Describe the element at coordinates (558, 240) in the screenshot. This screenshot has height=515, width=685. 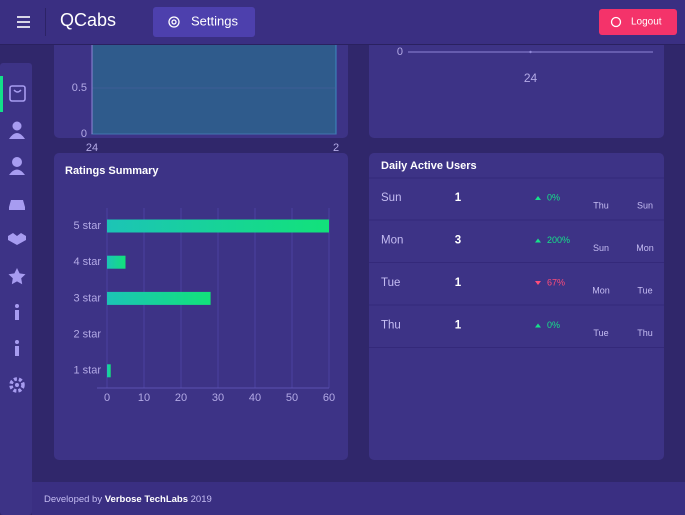
I see `change: 200%` at that location.